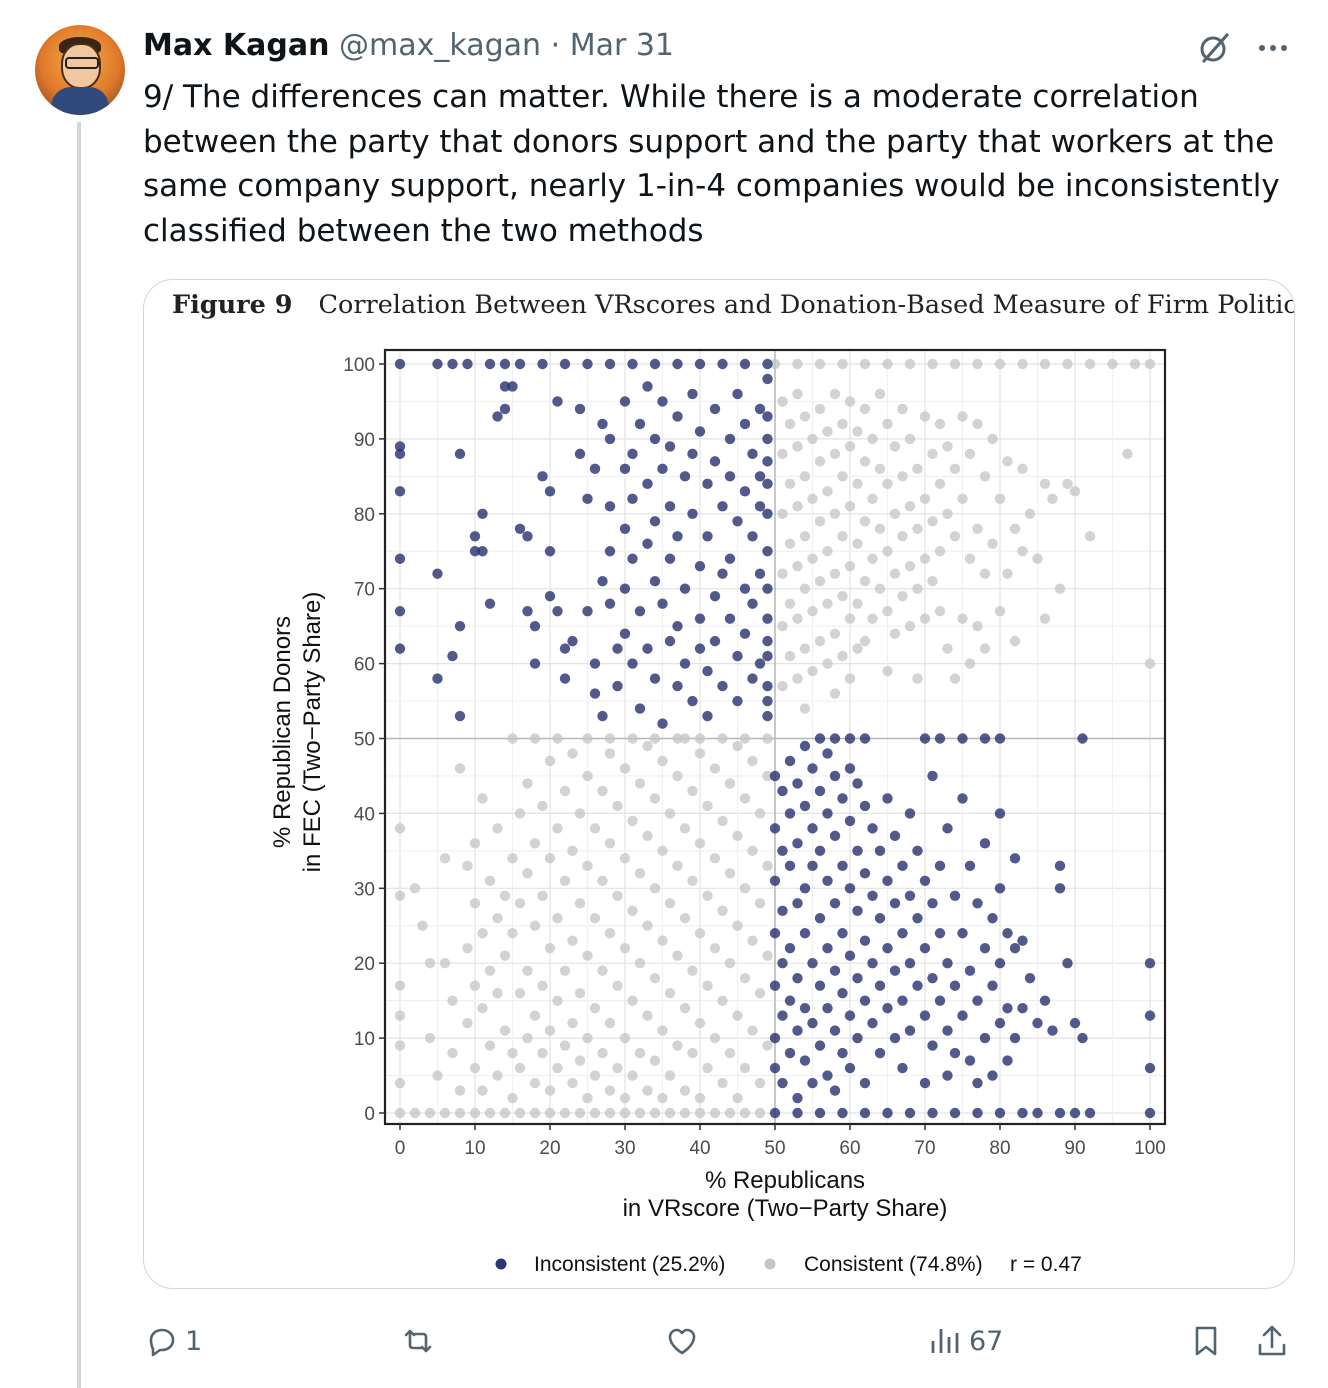 This screenshot has height=1388, width=1328. I want to click on action-bar: 1 67, so click(664, 1341).